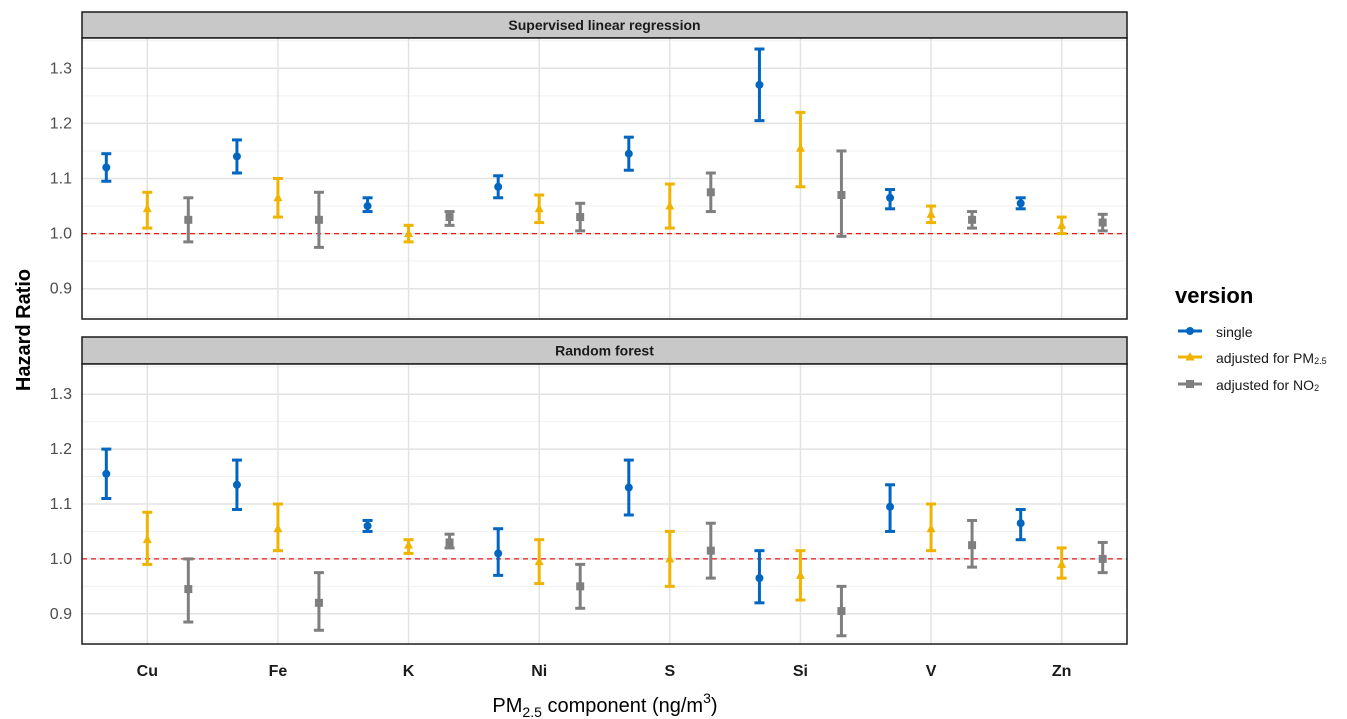 This screenshot has height=719, width=1347. I want to click on error-bar-v-adjusted-for-no2, so click(972, 220).